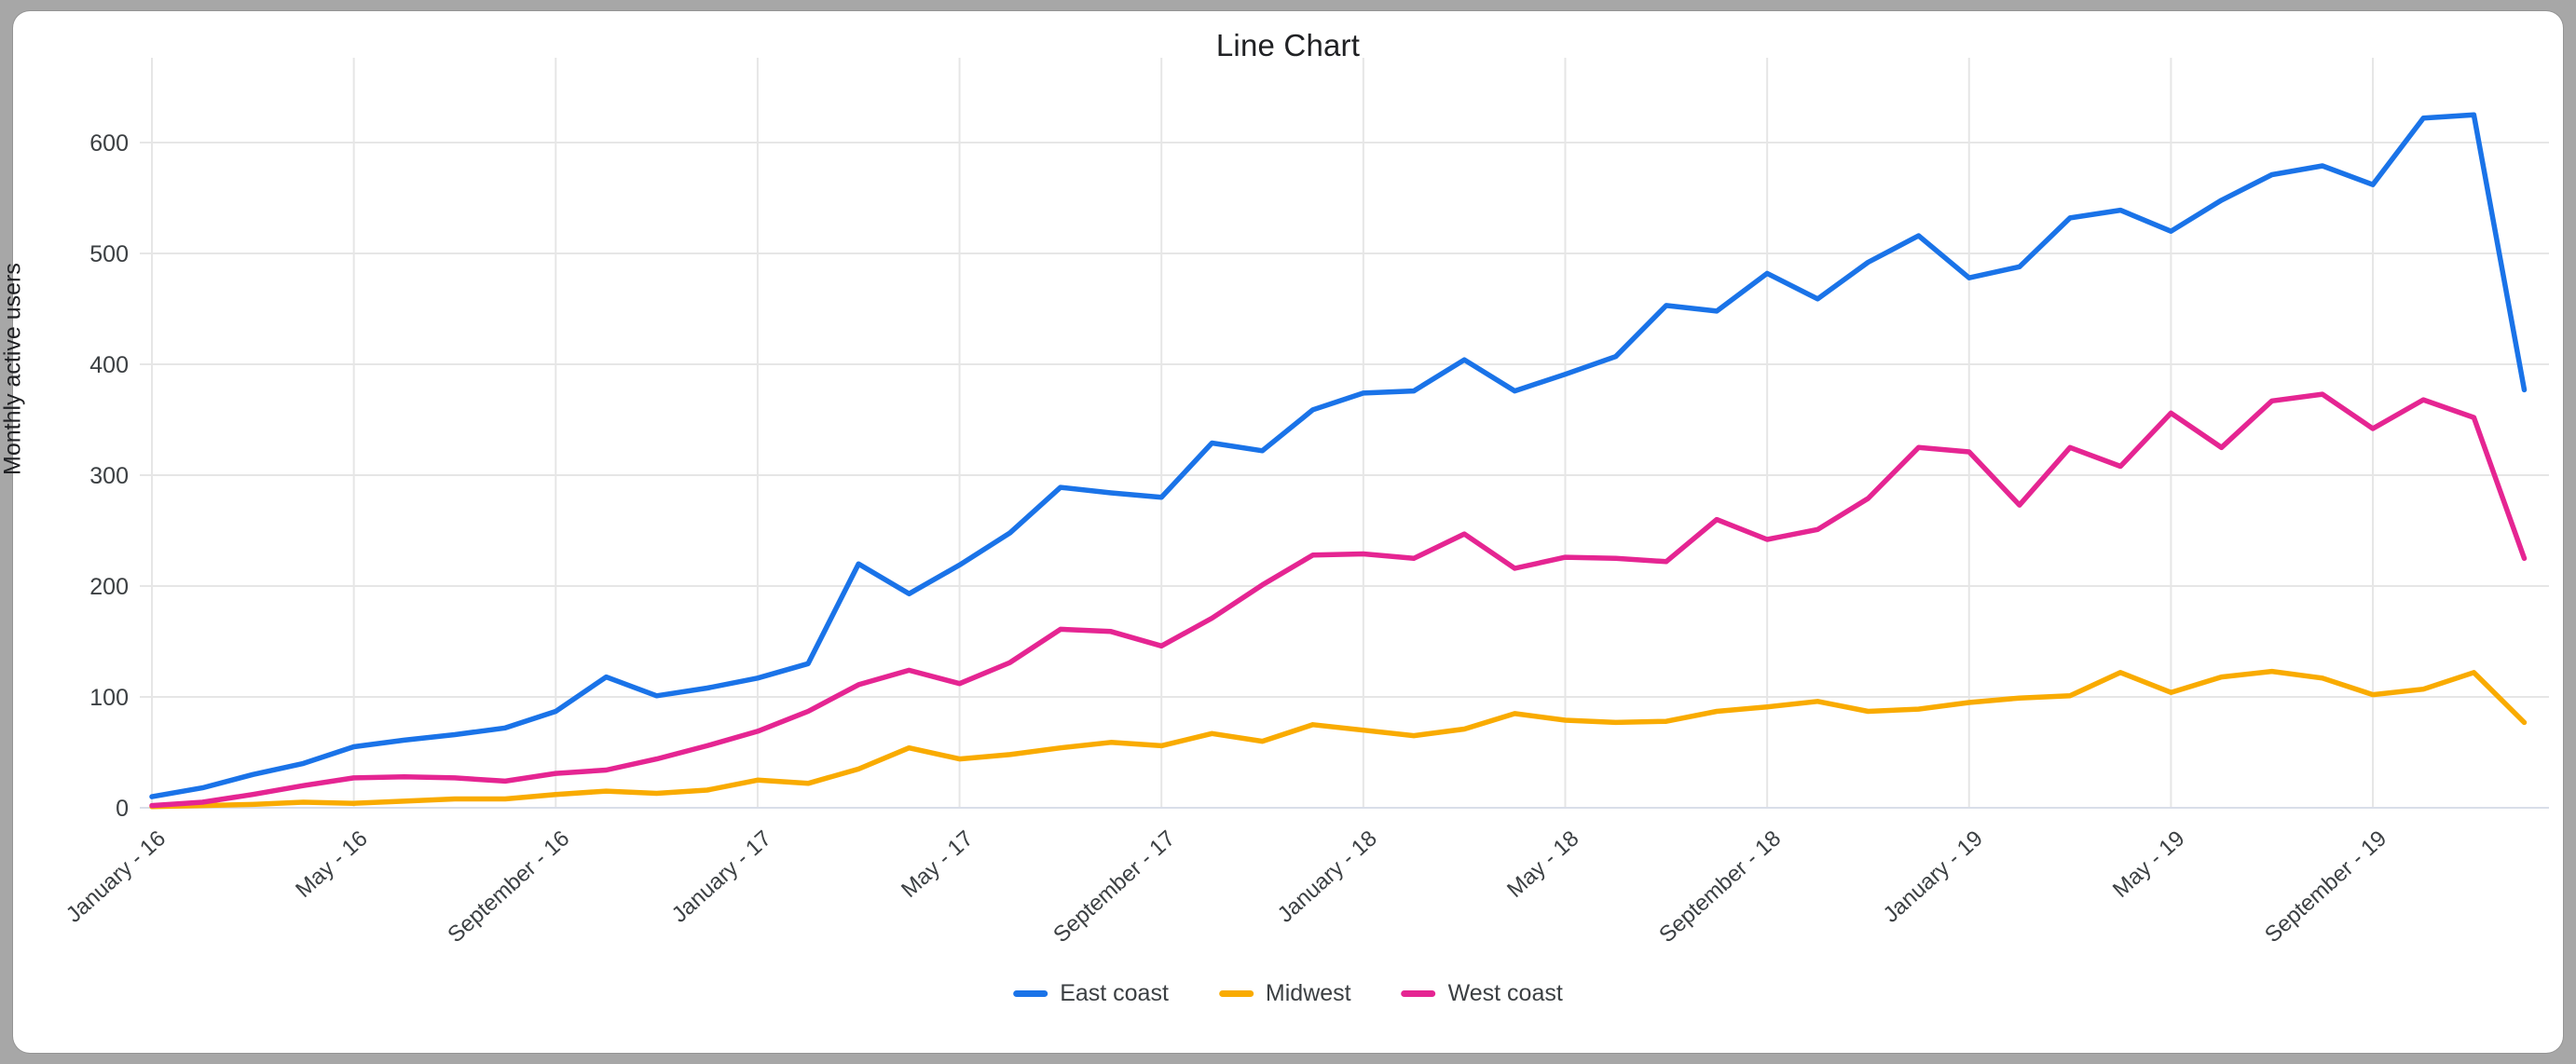 The width and height of the screenshot is (2576, 1064). I want to click on chart-title: Line Chart, so click(1288, 45).